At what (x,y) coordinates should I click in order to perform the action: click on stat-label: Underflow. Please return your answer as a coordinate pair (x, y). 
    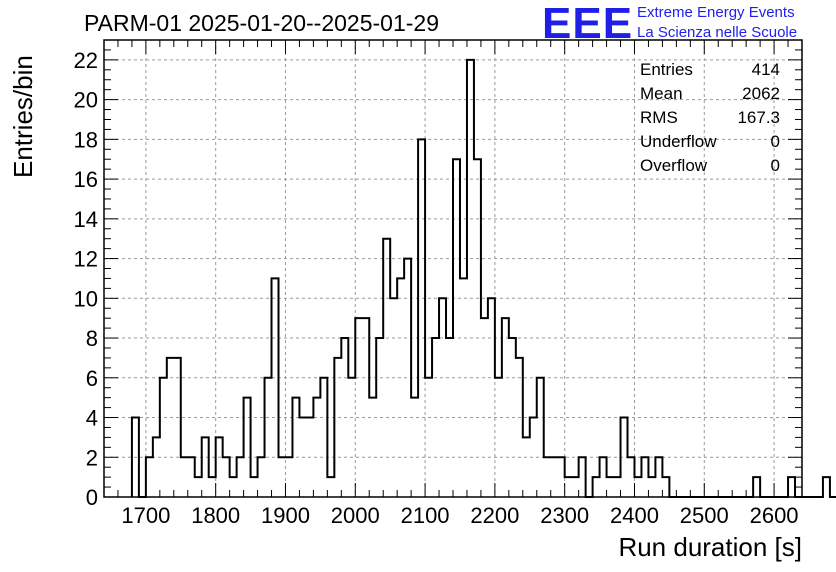
    Looking at the image, I should click on (678, 141).